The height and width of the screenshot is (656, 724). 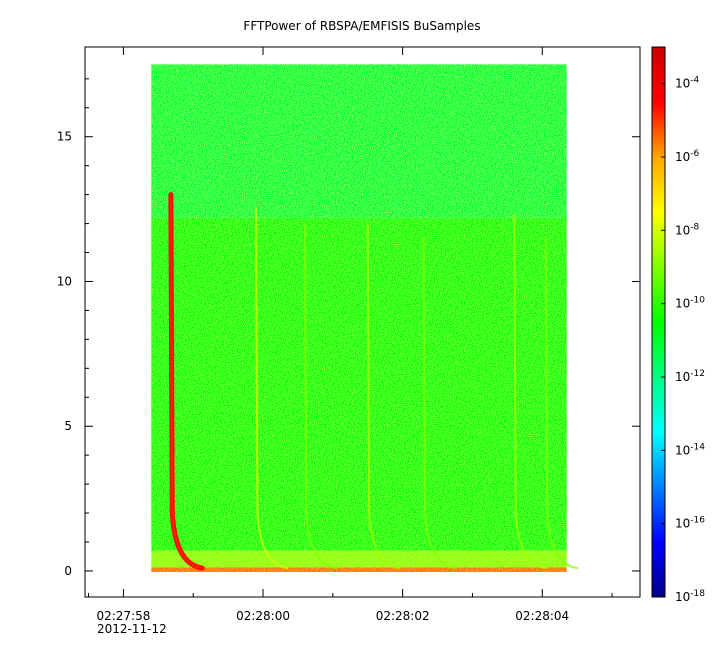 What do you see at coordinates (690, 449) in the screenshot?
I see `colorbar-tick-label: 10⁻¹⁴` at bounding box center [690, 449].